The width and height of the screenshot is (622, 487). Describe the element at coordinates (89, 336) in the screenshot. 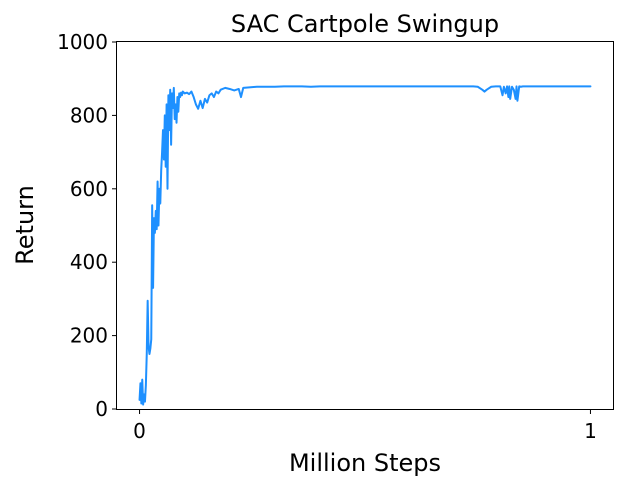

I see `y-tick-label: 200` at that location.